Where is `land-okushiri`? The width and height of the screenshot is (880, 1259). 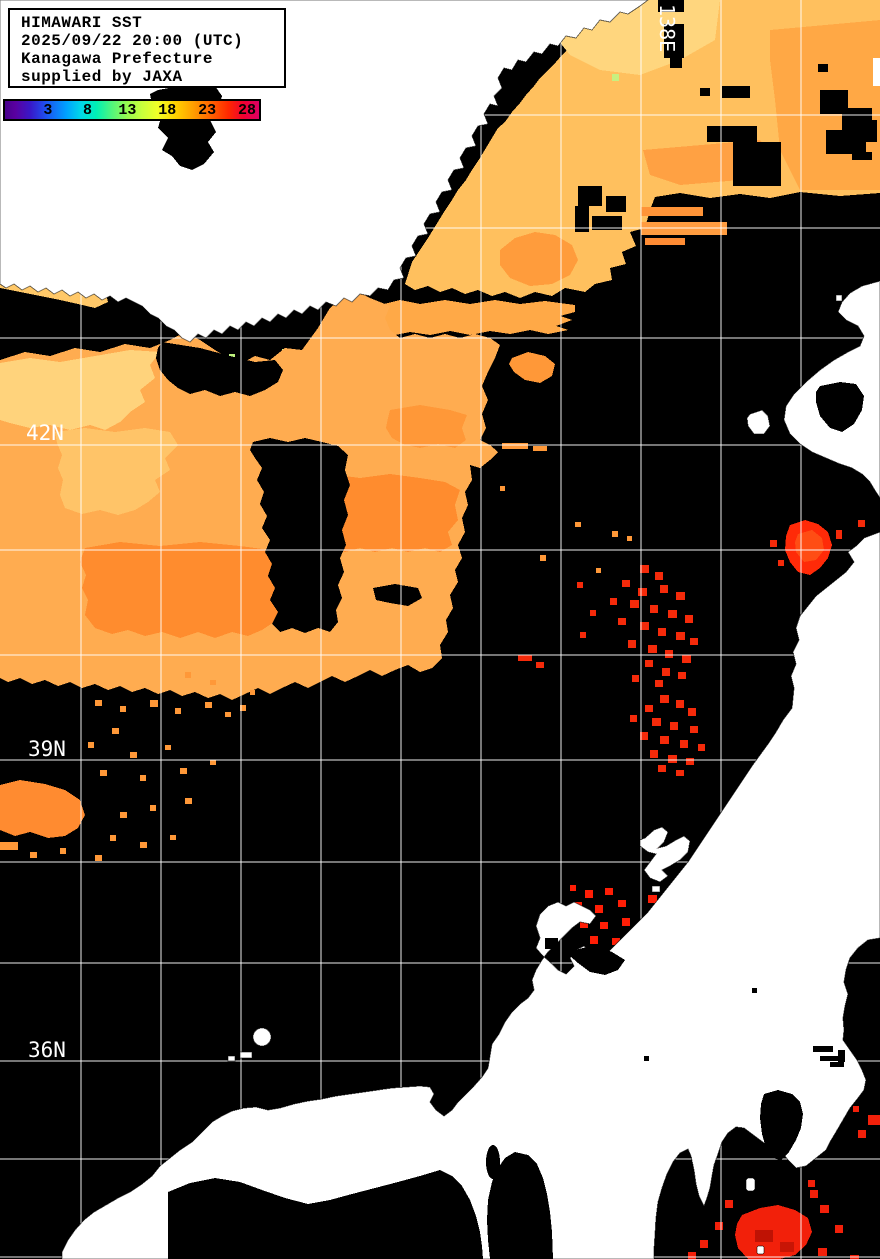 land-okushiri is located at coordinates (758, 422).